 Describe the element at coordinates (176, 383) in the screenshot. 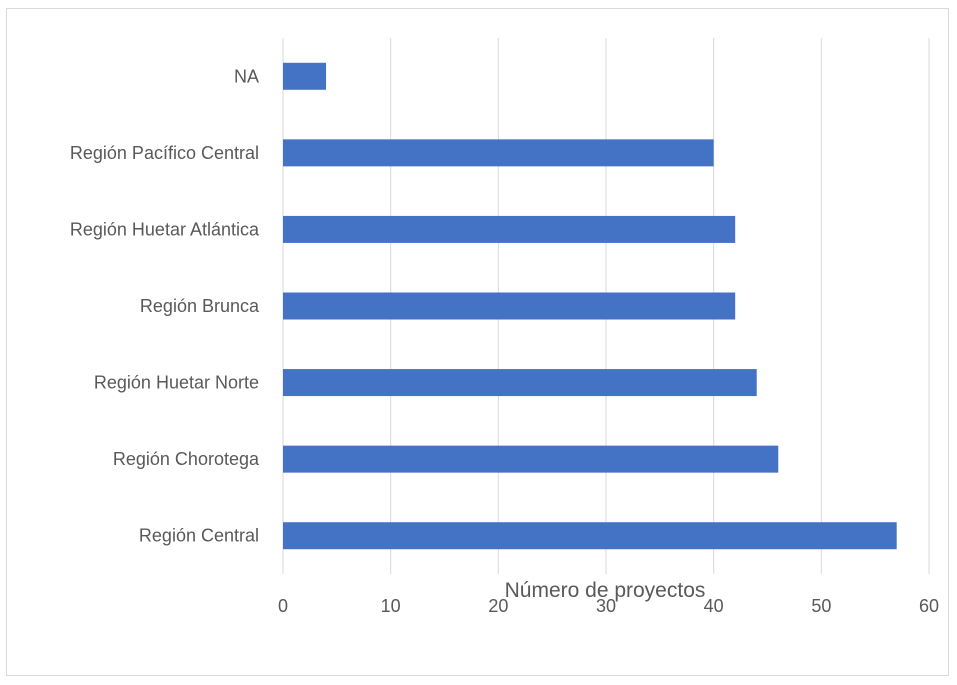

I see `category-label: Región Huetar Norte` at that location.